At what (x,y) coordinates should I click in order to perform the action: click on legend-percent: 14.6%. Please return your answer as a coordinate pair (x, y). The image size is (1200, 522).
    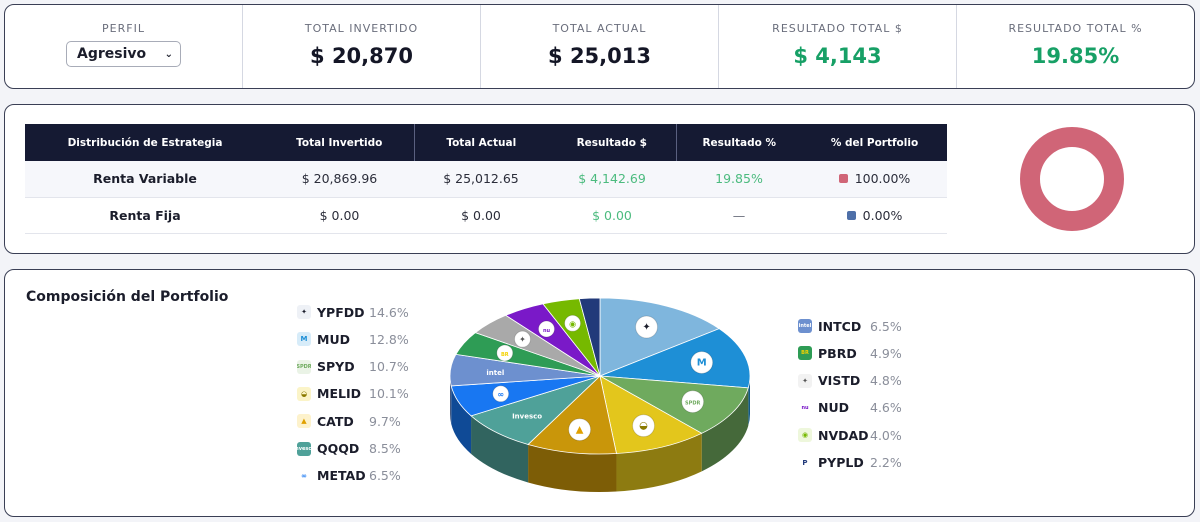
    Looking at the image, I should click on (389, 312).